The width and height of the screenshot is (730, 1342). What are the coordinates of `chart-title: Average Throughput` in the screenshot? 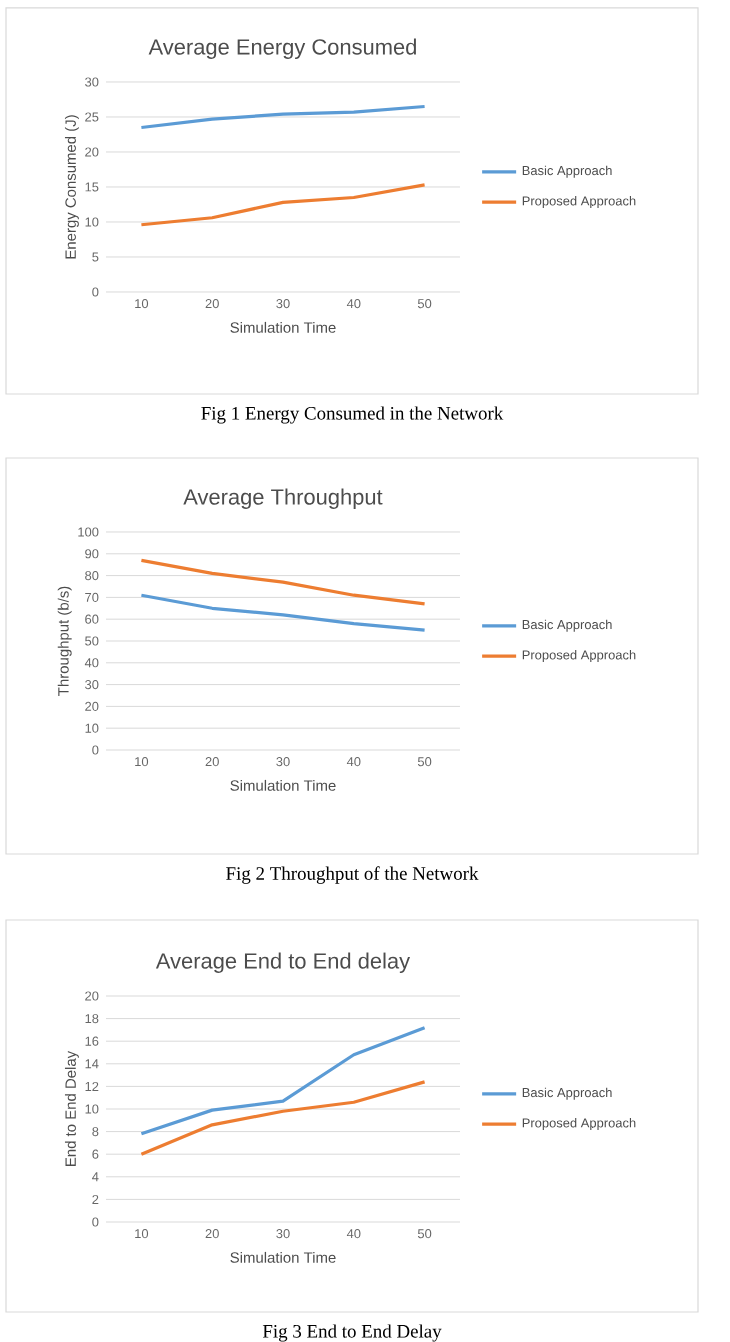 It's located at (283, 498).